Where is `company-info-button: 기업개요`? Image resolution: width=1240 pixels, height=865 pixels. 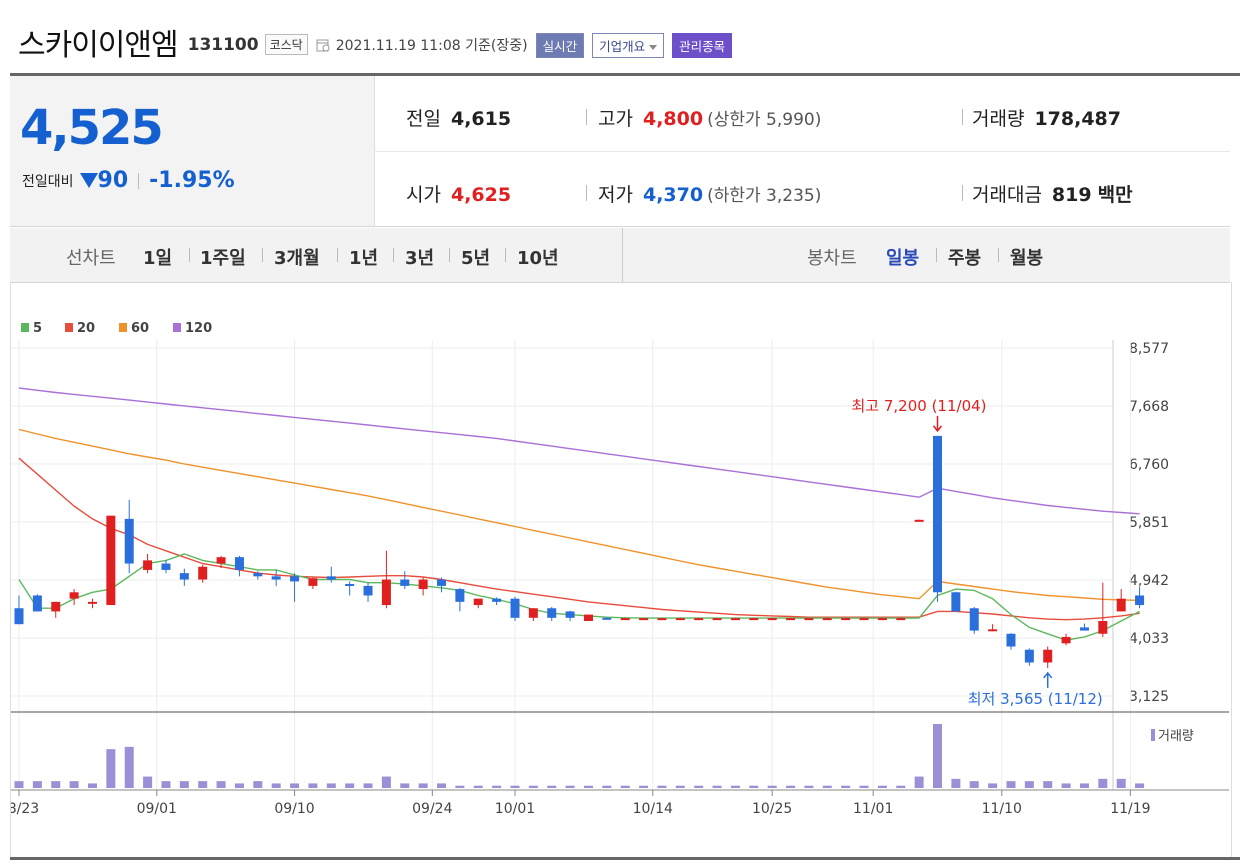 company-info-button: 기업개요 is located at coordinates (628, 45).